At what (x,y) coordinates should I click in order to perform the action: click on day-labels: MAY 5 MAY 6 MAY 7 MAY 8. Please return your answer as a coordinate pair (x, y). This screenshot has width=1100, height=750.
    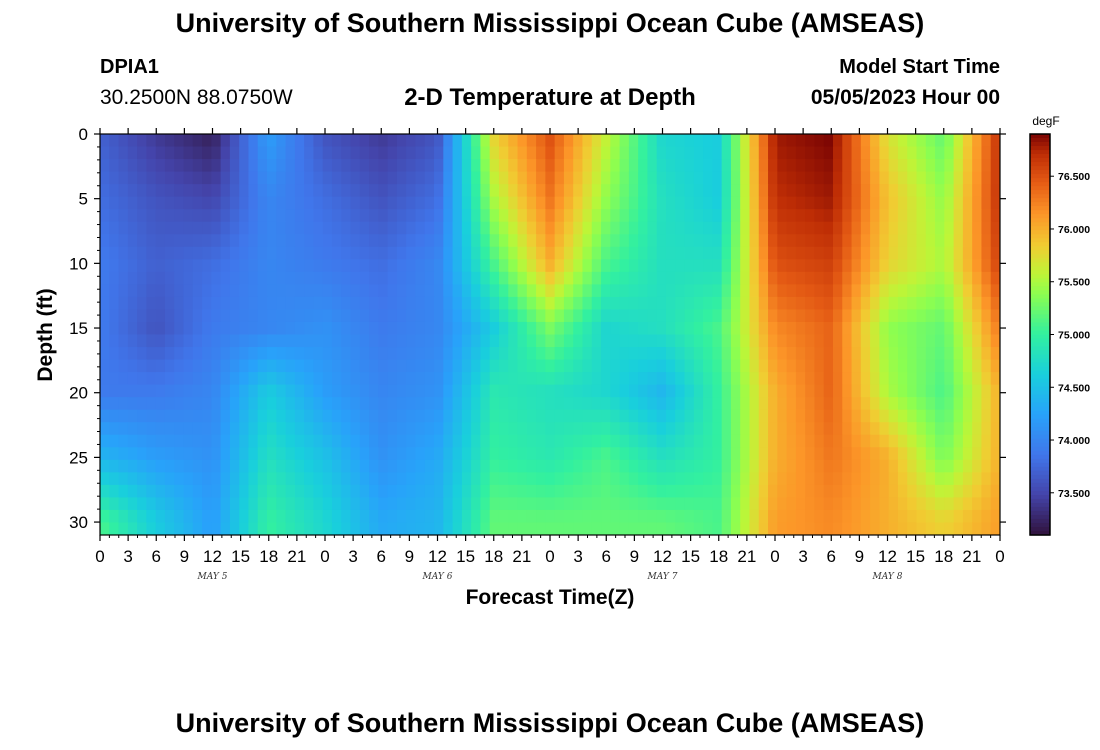
    Looking at the image, I should click on (550, 577).